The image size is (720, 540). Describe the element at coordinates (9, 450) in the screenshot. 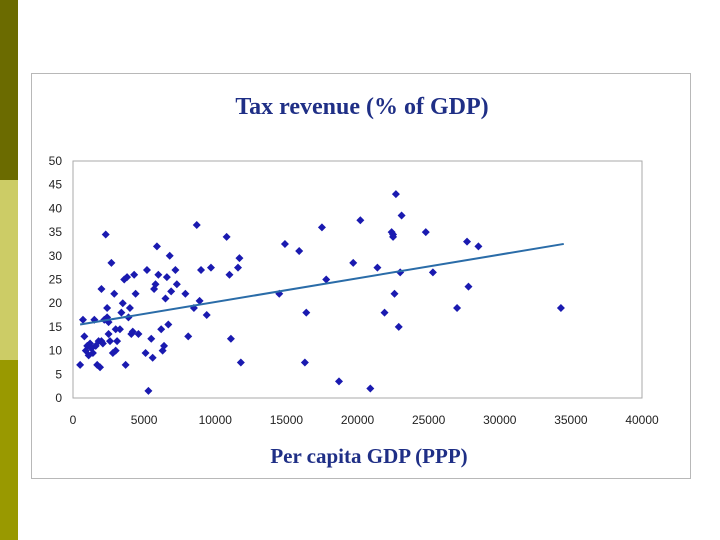

I see `slide-band-bottom` at that location.